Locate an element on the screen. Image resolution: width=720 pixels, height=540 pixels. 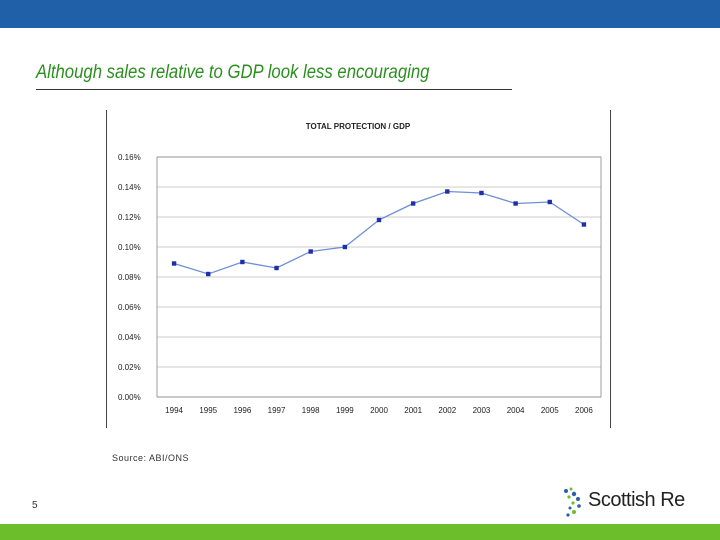
y-tick-label: 0.14% is located at coordinates (129, 187).